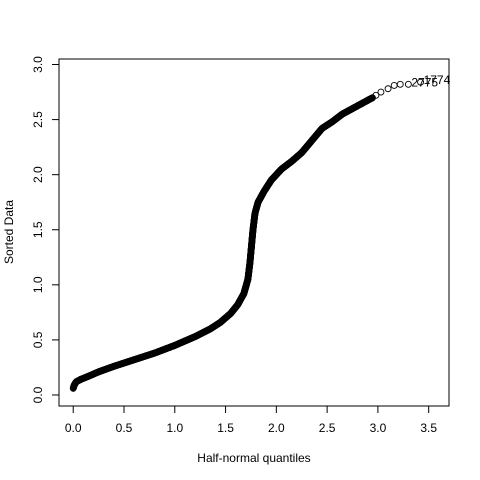  I want to click on x-tick-label: 0.0, so click(73, 428).